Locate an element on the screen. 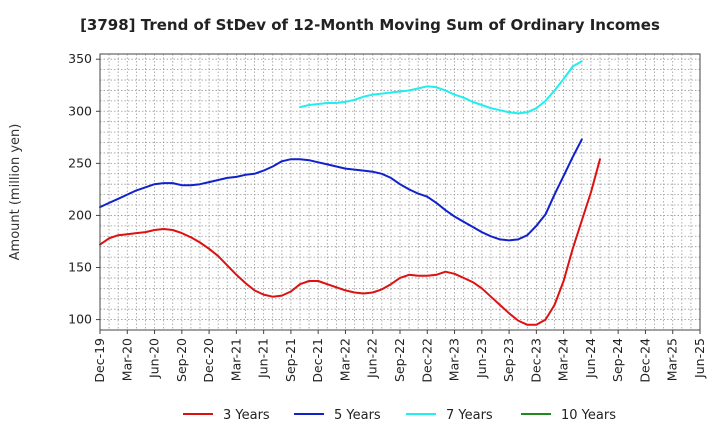 This screenshot has height=440, width=720. y-ticks: 100 150 200 250 300 350 is located at coordinates (84, 189).